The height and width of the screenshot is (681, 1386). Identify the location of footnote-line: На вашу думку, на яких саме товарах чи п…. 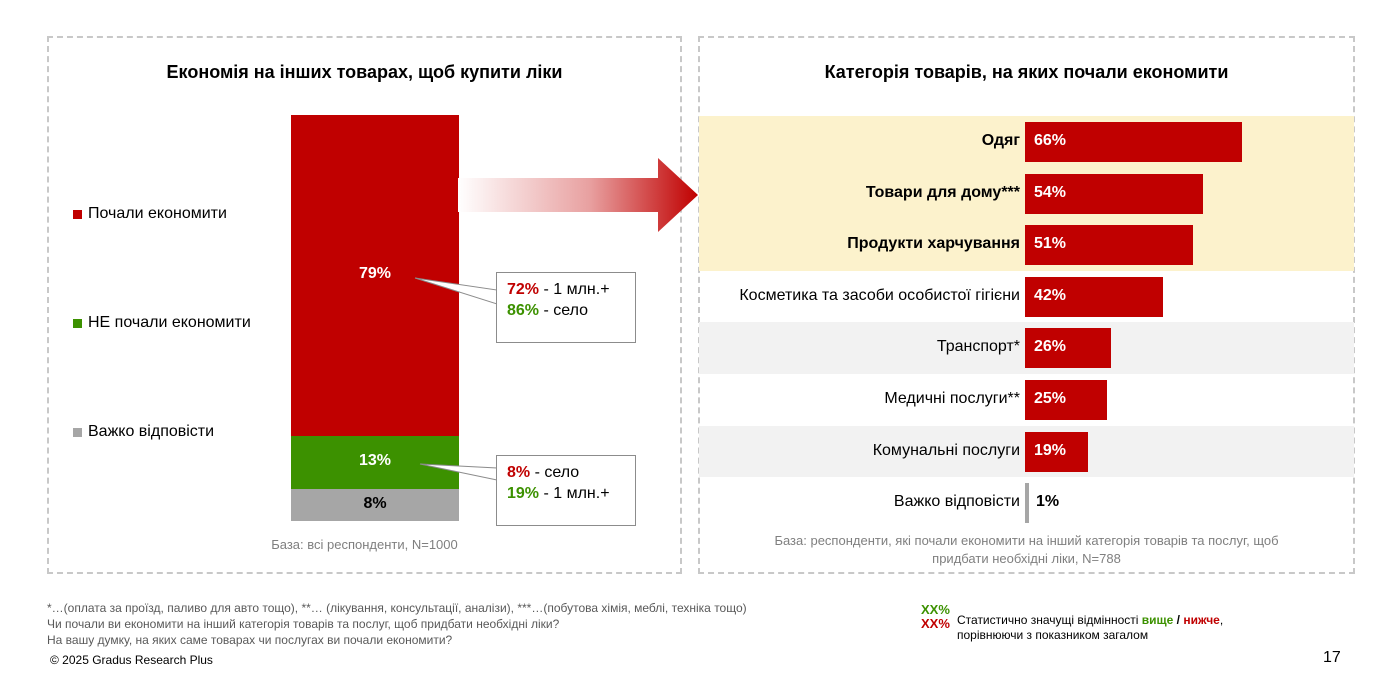
(250, 640).